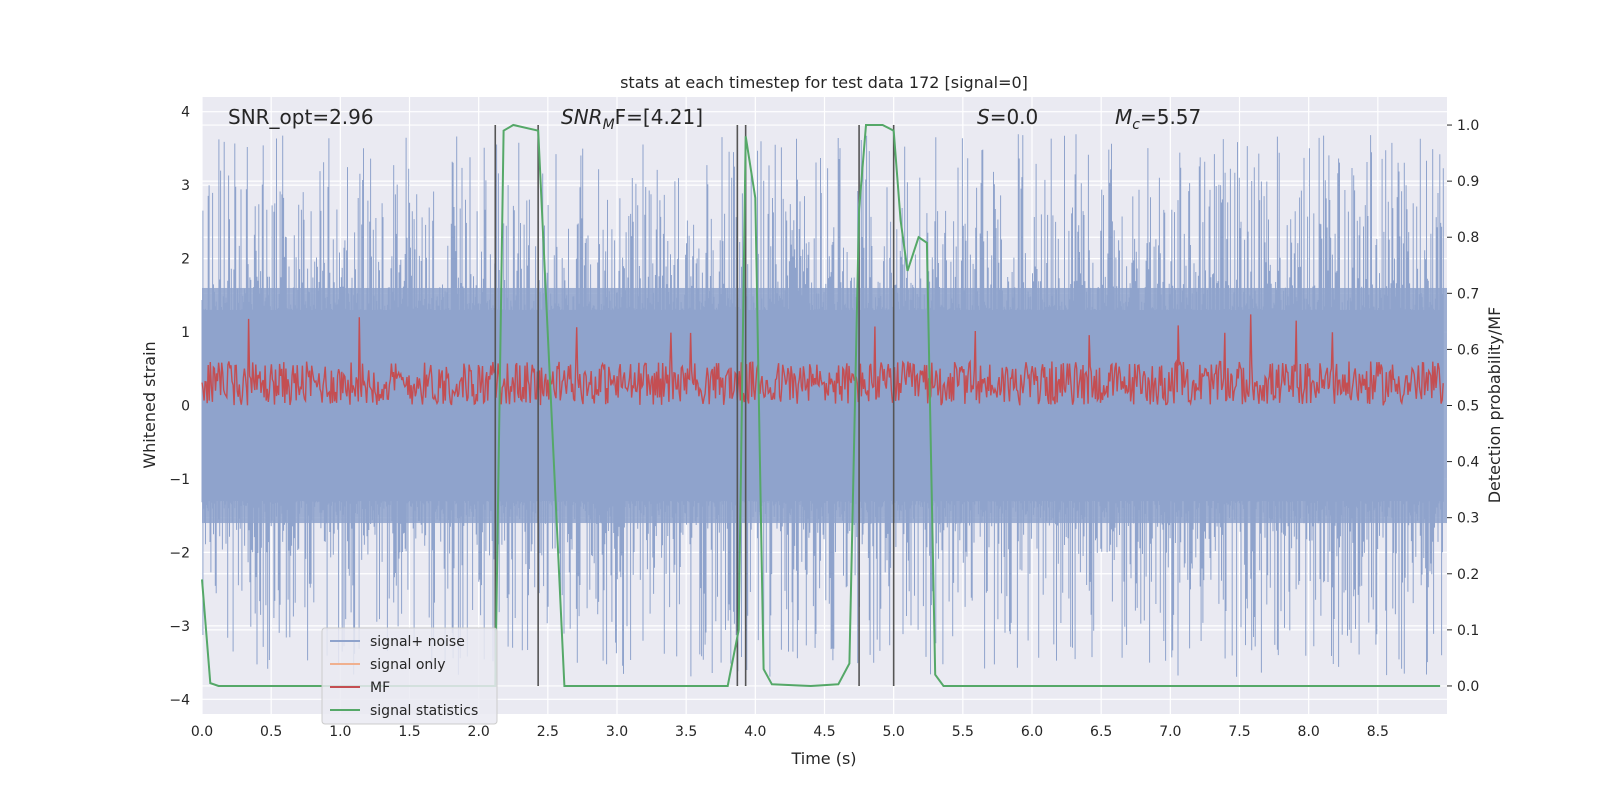 Image resolution: width=1600 pixels, height=800 pixels. I want to click on legend-label-mf: MF, so click(380, 688).